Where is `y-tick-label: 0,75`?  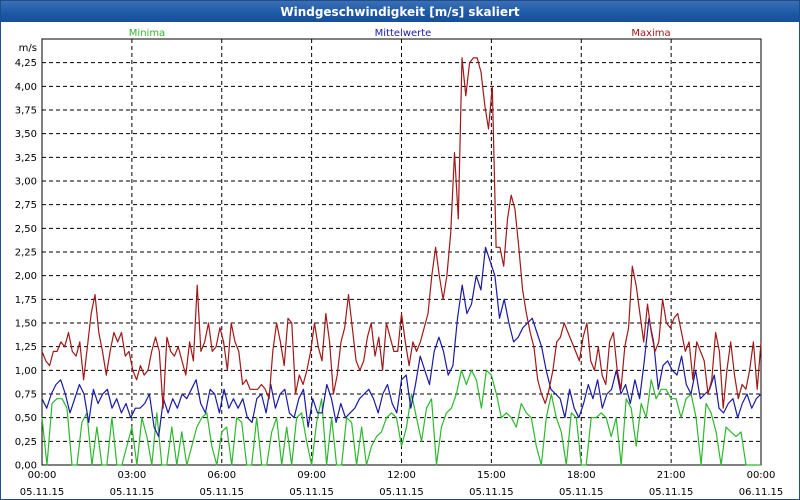
y-tick-label: 0,75 is located at coordinates (26, 395).